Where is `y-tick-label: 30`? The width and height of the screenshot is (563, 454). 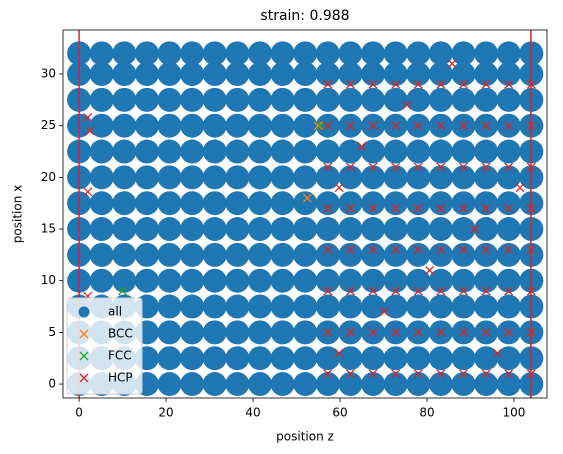
y-tick-label: 30 is located at coordinates (48, 74).